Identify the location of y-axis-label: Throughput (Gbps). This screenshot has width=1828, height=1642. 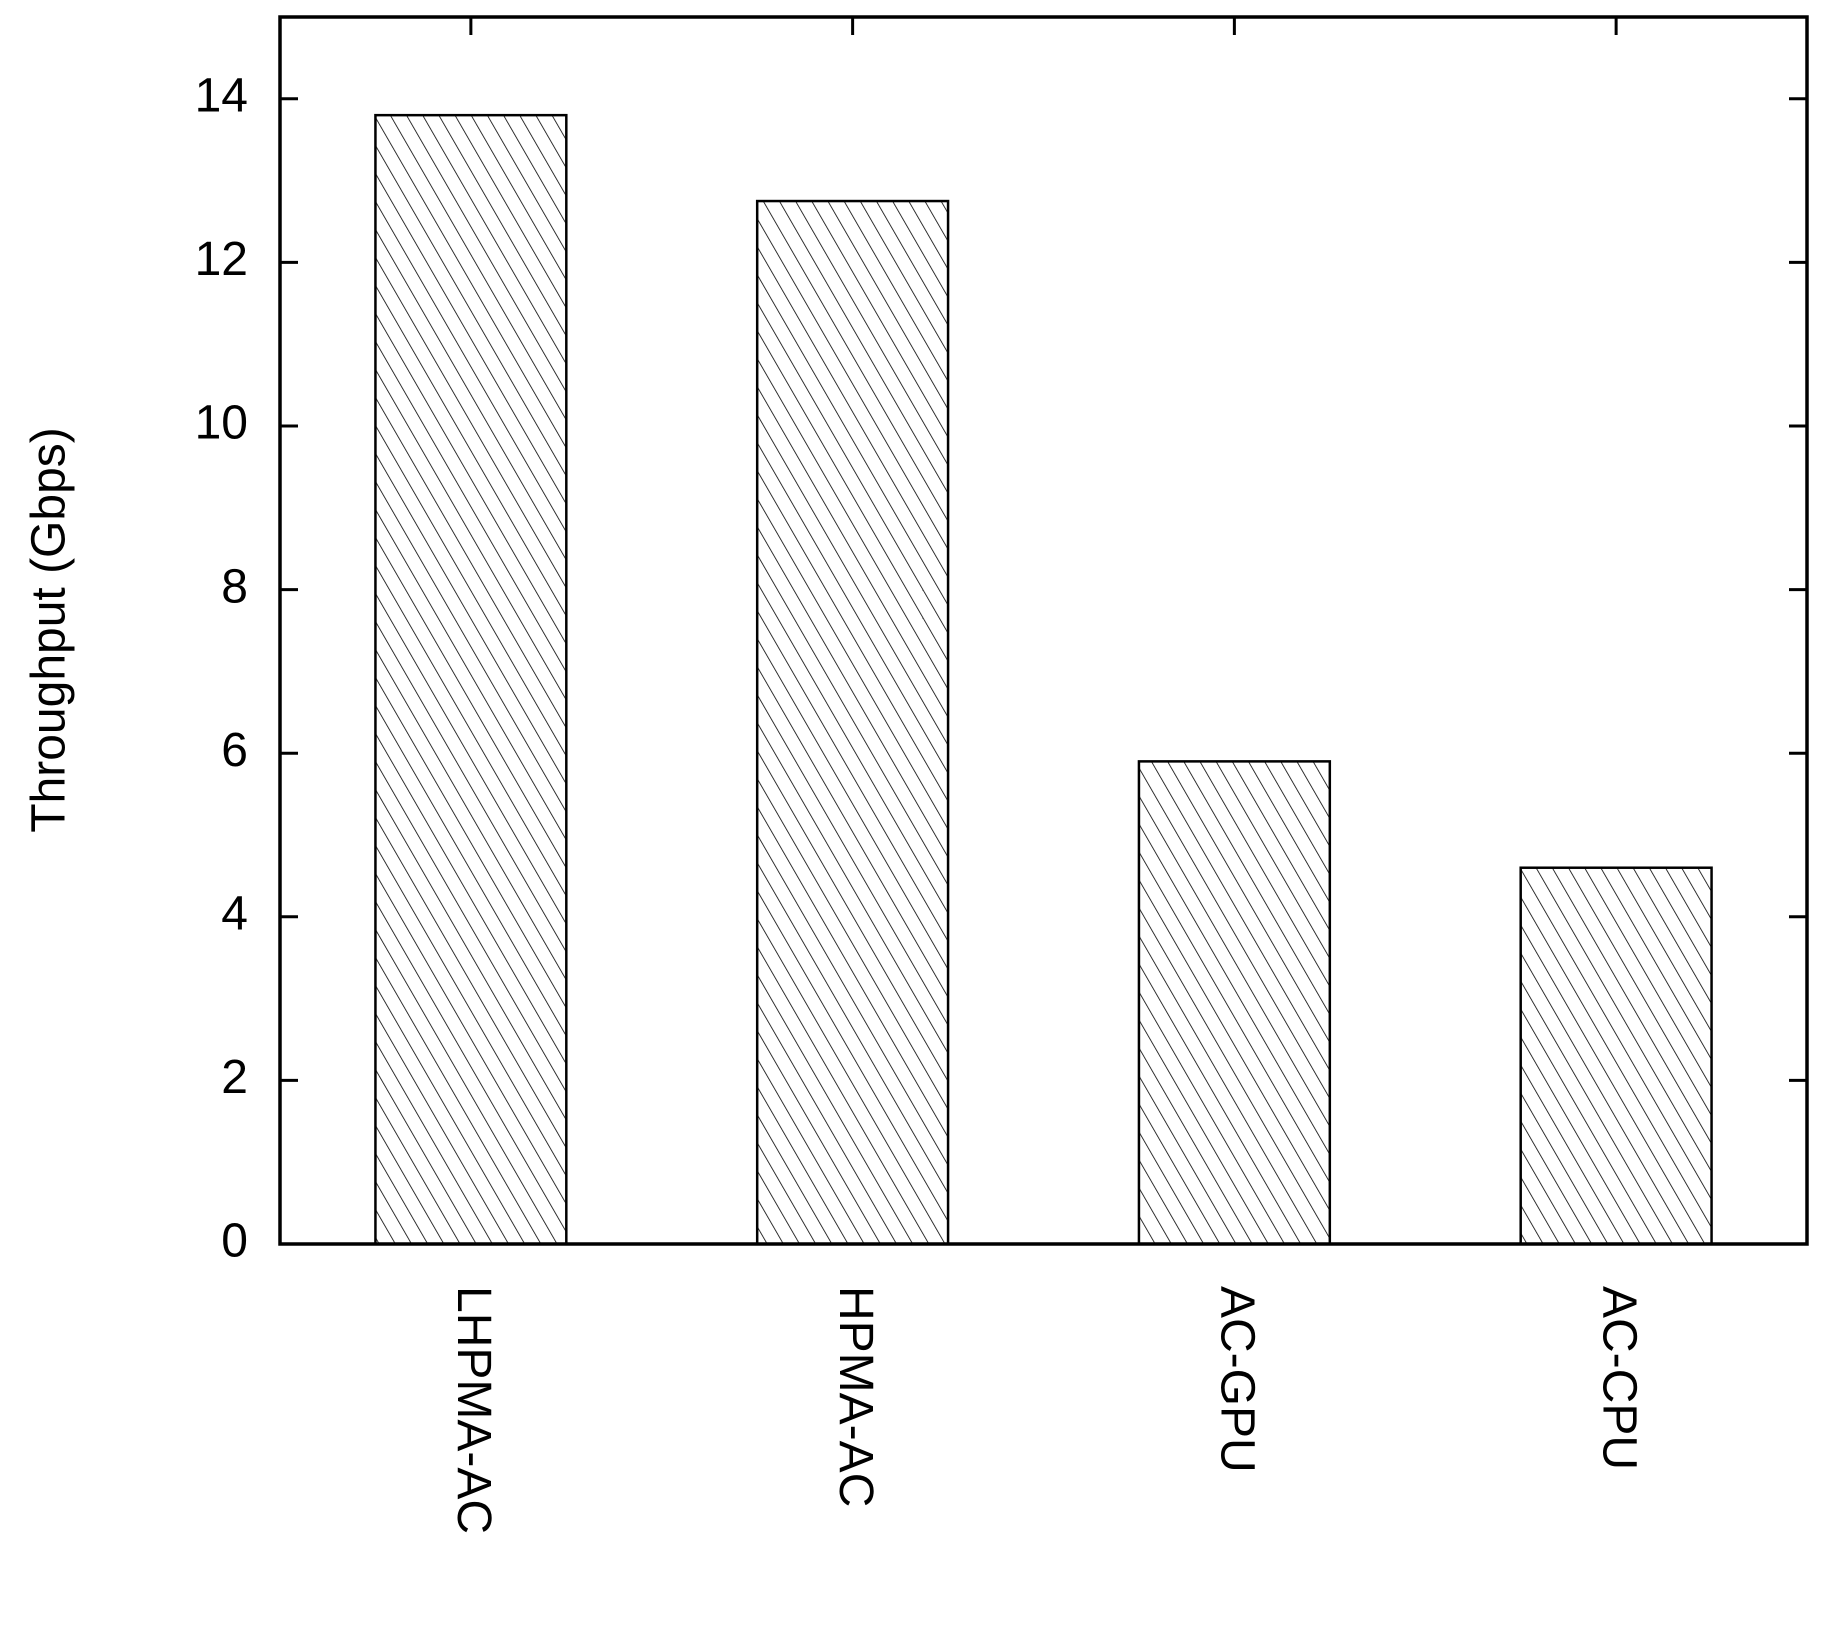
(49, 630).